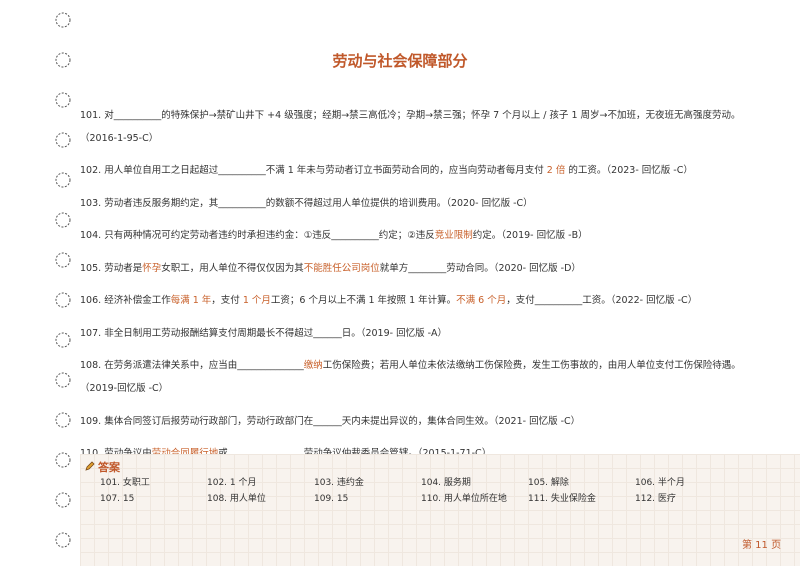  What do you see at coordinates (530, 235) in the screenshot?
I see `question-text: 约定。（2019- 回忆版 -B）` at bounding box center [530, 235].